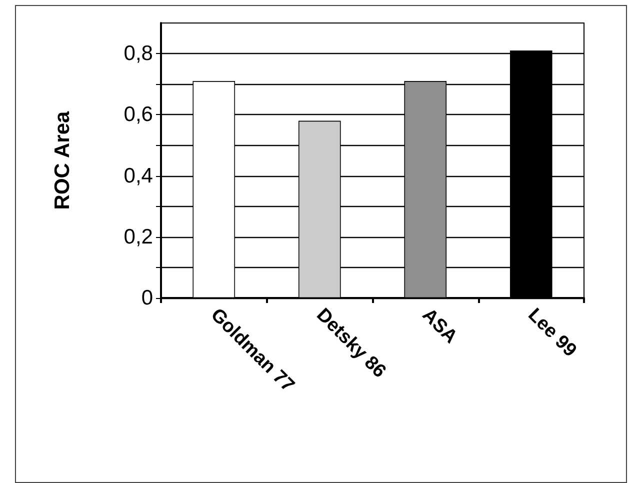  Describe the element at coordinates (138, 114) in the screenshot. I see `y-tick-label: 0,6` at that location.